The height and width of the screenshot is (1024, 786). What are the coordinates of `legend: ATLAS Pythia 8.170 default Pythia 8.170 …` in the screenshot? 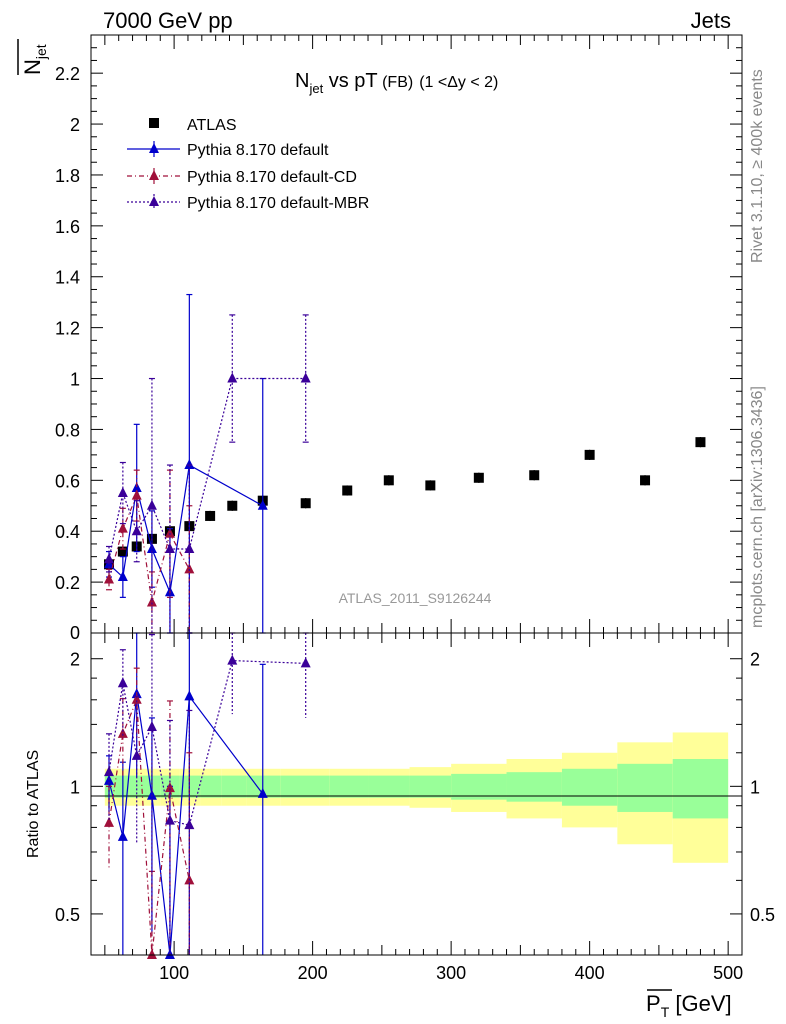 It's located at (248, 164).